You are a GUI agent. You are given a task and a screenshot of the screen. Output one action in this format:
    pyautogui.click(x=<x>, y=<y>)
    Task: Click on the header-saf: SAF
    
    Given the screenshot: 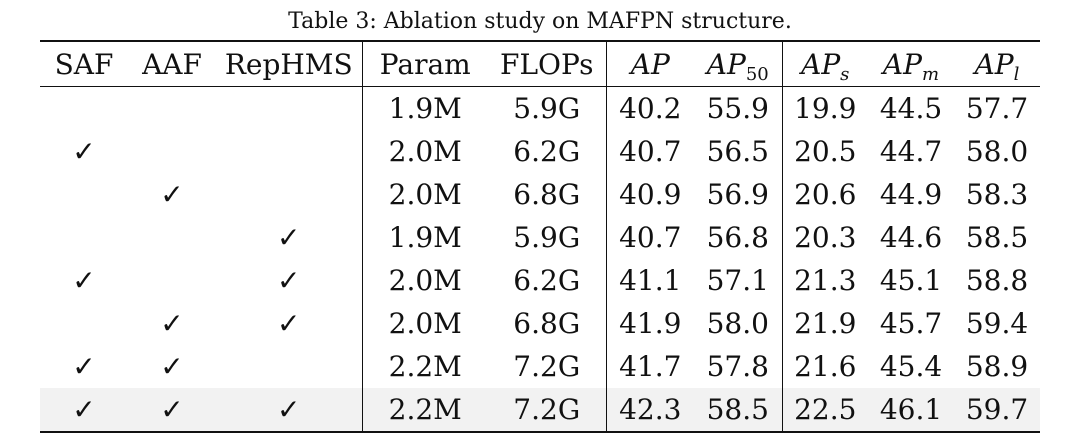 What is the action you would take?
    pyautogui.click(x=84, y=64)
    